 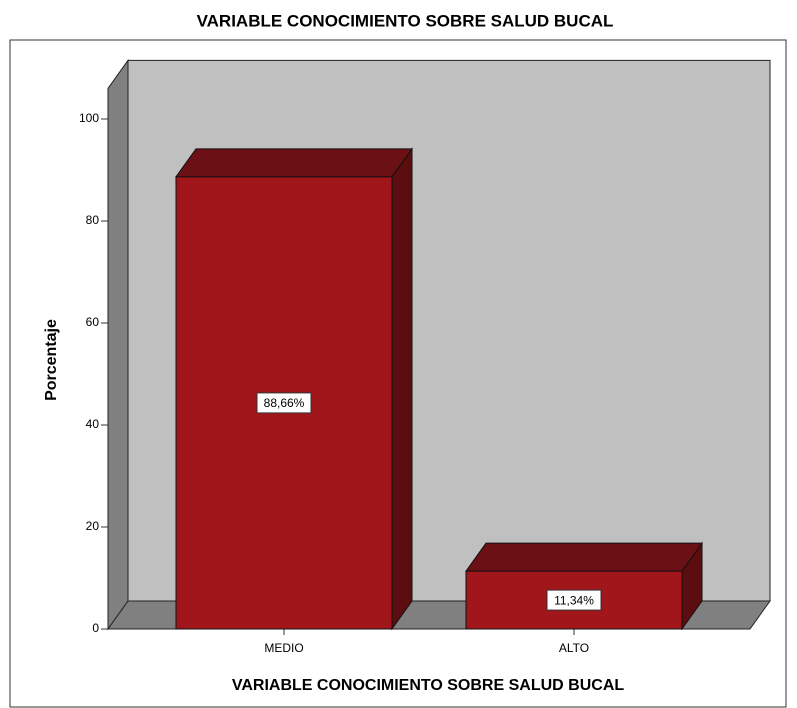 What do you see at coordinates (93, 424) in the screenshot?
I see `y-tick-label: 40` at bounding box center [93, 424].